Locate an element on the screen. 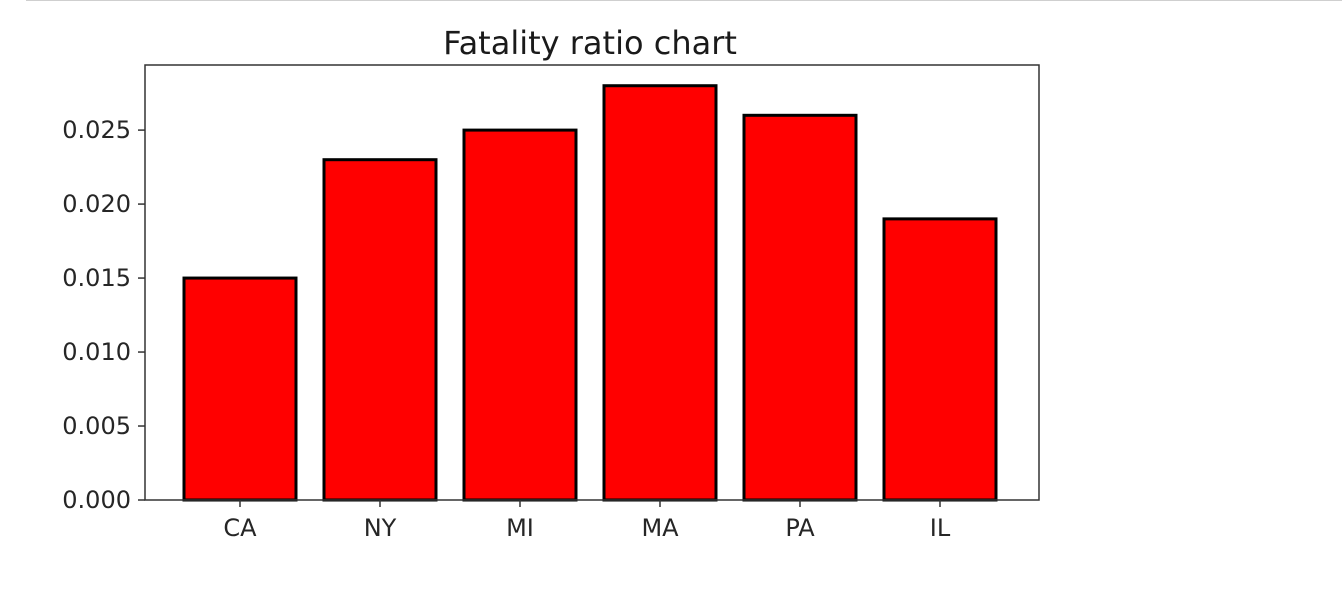 The width and height of the screenshot is (1342, 604). x-tick-label: MA is located at coordinates (660, 528).